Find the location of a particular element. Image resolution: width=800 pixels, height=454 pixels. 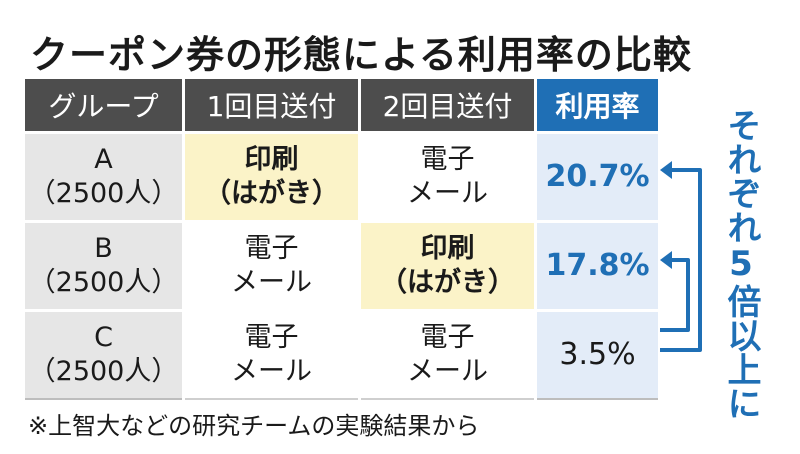

usage-rate-cell: 20.7% is located at coordinates (597, 177).